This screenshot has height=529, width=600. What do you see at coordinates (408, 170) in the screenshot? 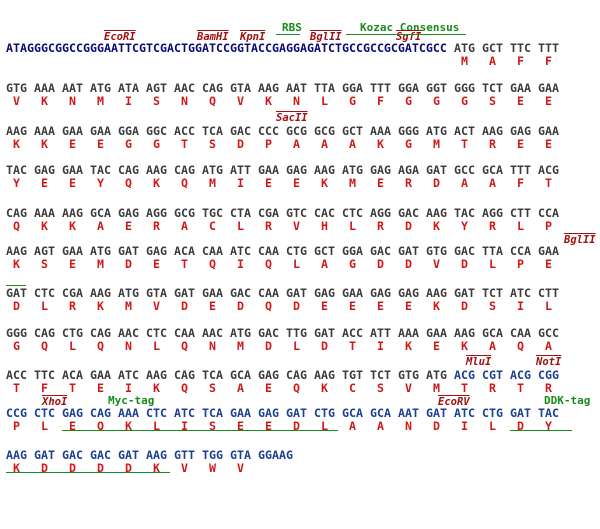
I see `codon: AGA` at bounding box center [408, 170].